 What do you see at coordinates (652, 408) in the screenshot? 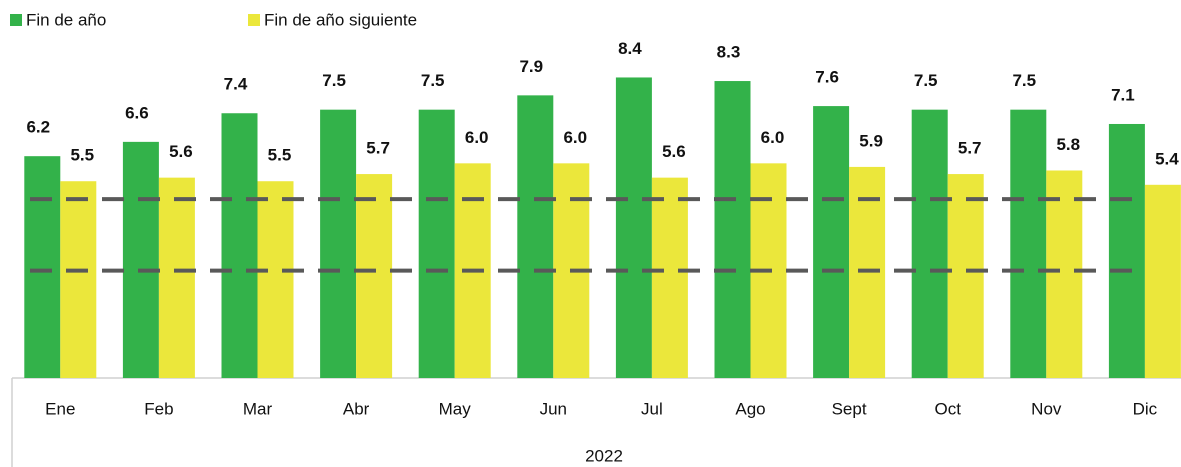
I see `x-tick-label: Jul` at bounding box center [652, 408].